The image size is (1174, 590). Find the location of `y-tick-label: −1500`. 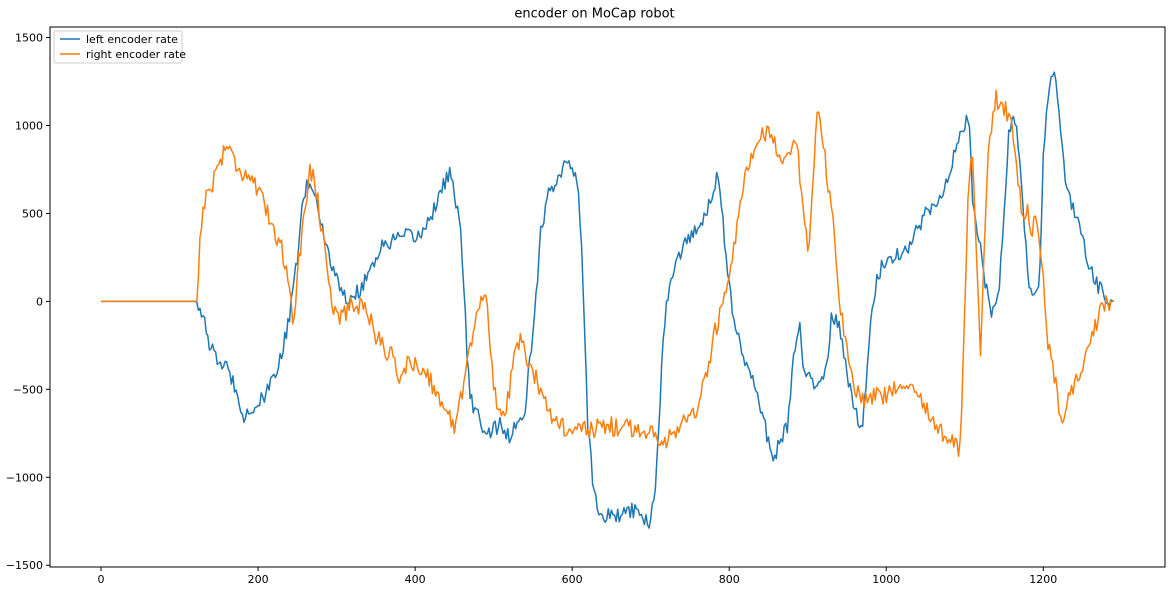

y-tick-label: −1500 is located at coordinates (24, 565).